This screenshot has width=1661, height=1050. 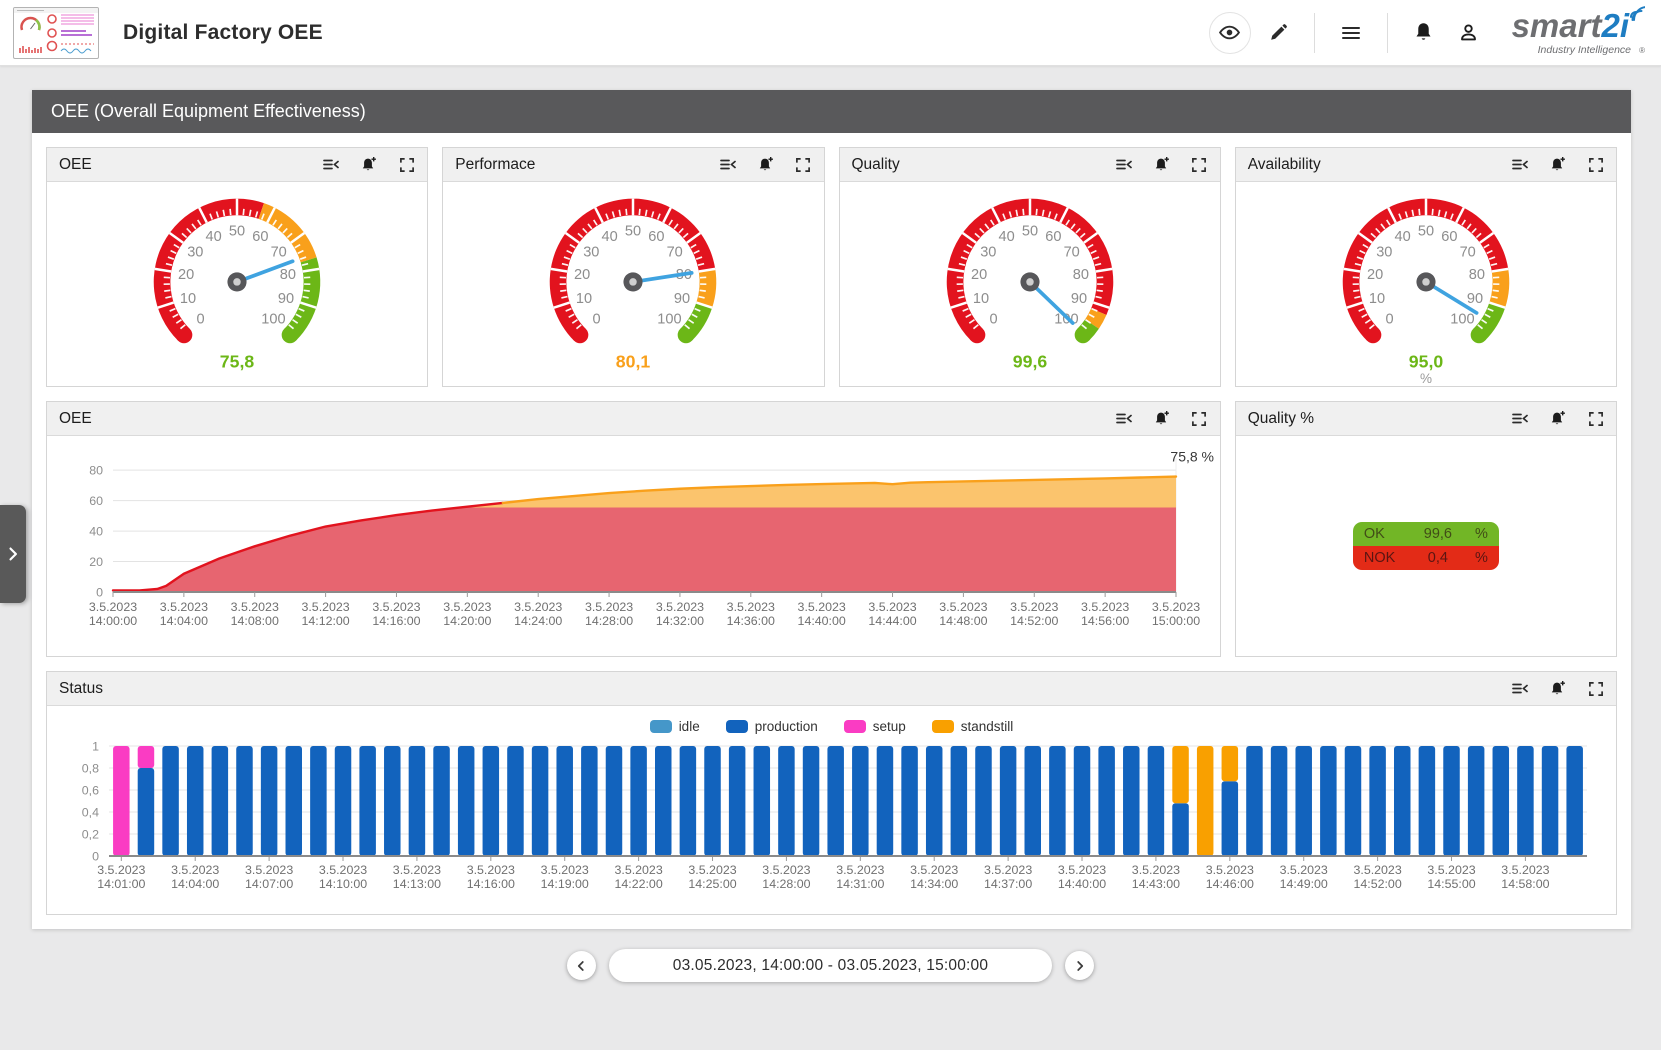 What do you see at coordinates (1642, 51) in the screenshot?
I see `registered-mark: ®` at bounding box center [1642, 51].